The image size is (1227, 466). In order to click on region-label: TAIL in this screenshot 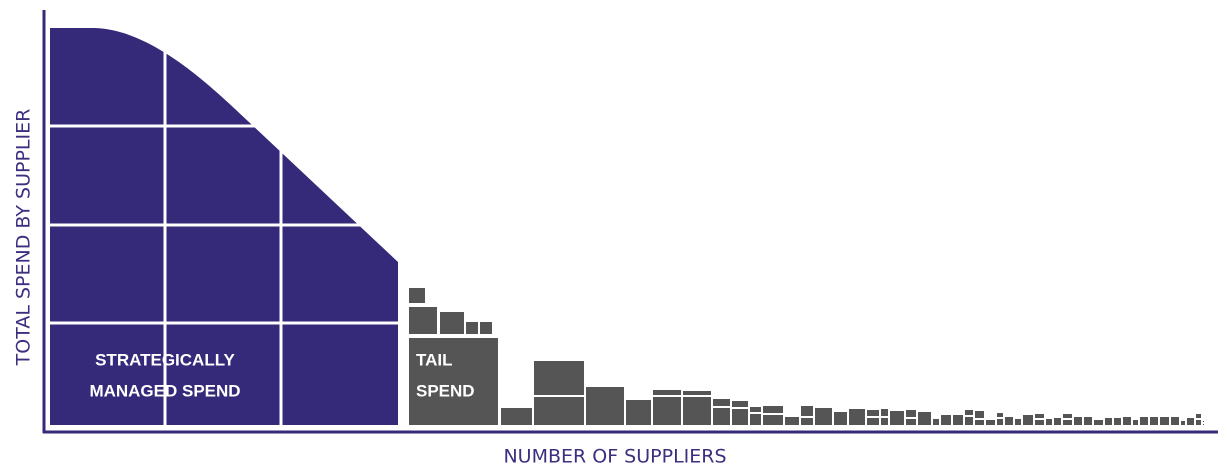, I will do `click(434, 359)`.